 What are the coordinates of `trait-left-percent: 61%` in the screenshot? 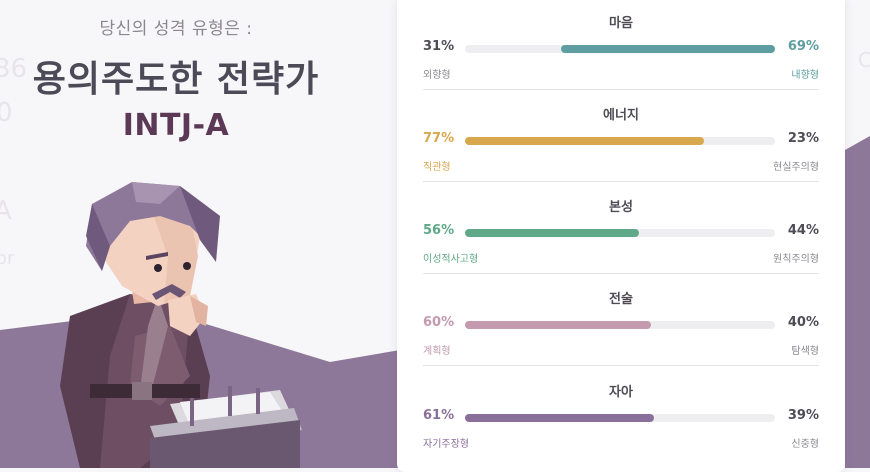 It's located at (439, 415).